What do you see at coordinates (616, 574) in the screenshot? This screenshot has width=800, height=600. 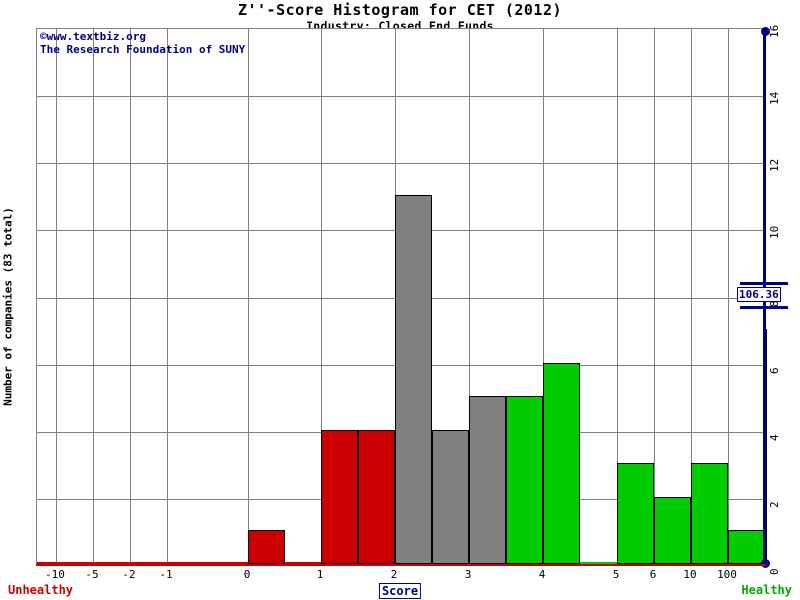 I see `x-tick-label: 5` at bounding box center [616, 574].